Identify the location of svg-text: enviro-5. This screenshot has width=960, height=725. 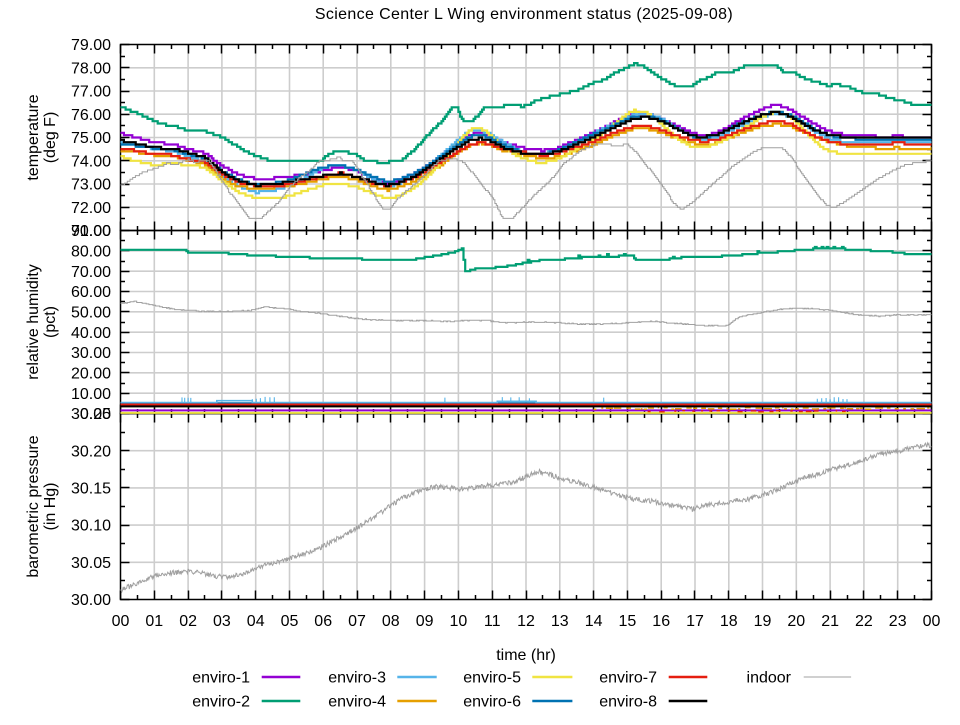
(492, 678).